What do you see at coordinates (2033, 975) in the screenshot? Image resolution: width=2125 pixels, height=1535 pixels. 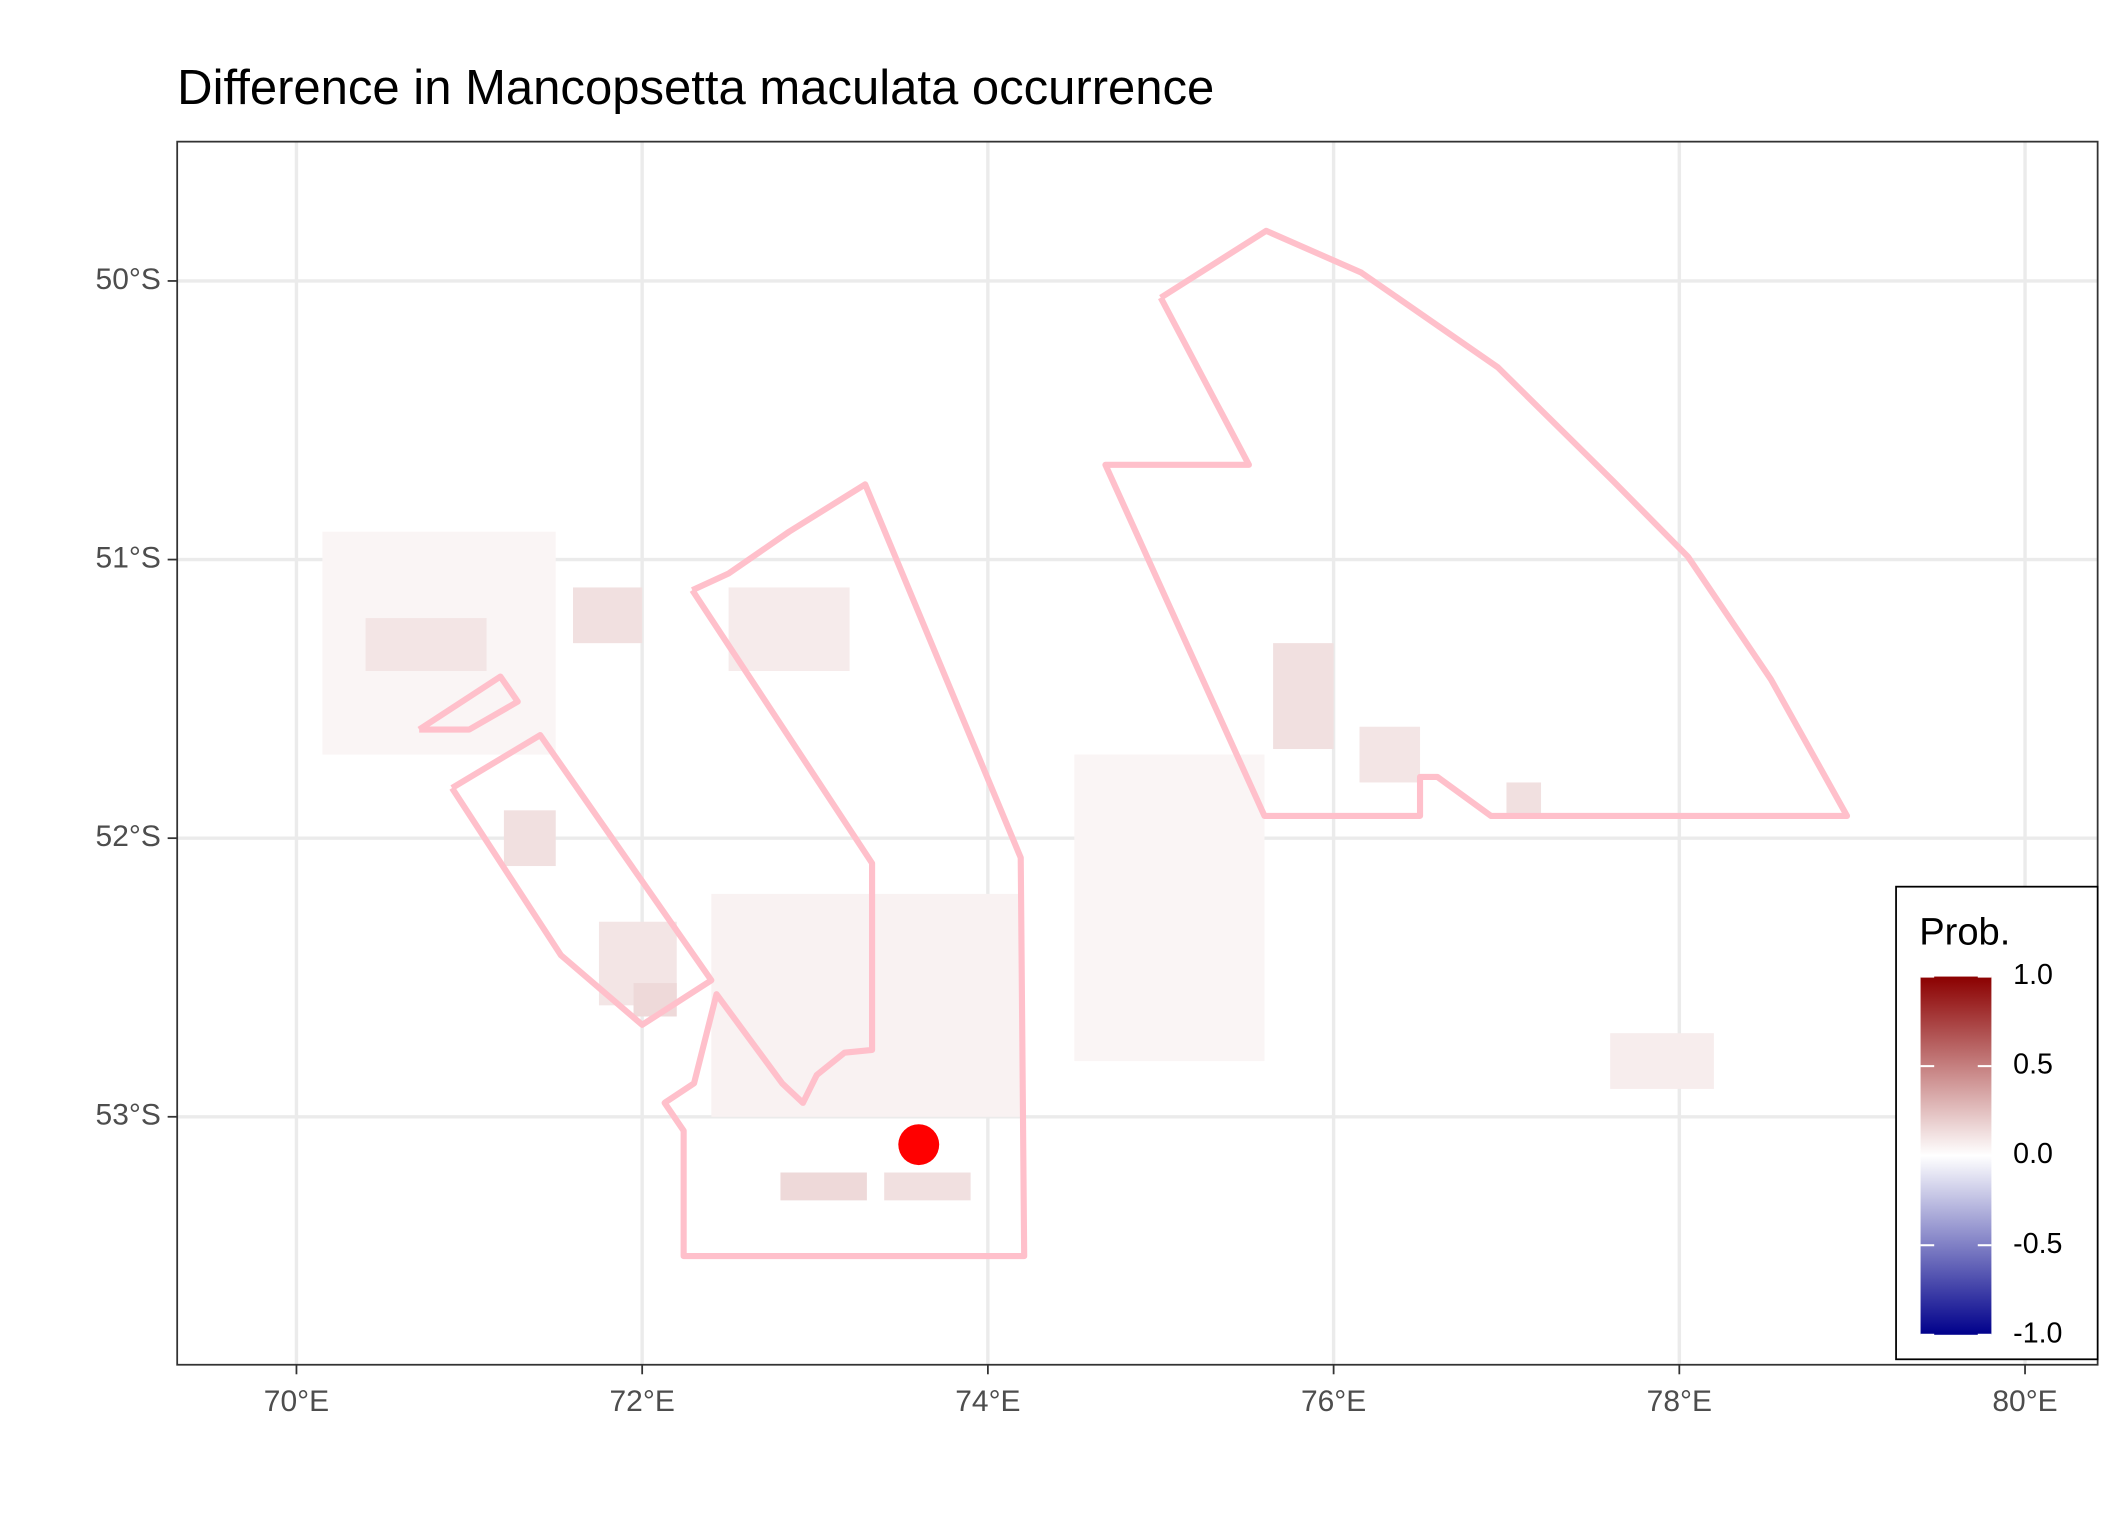 I see `legend-tick-label: 1.0` at bounding box center [2033, 975].